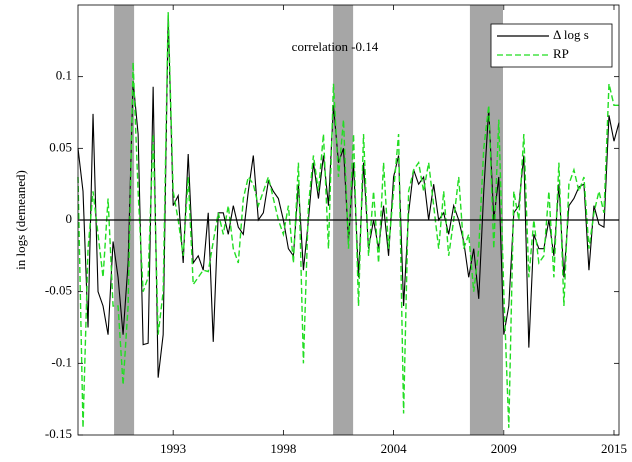 The width and height of the screenshot is (632, 462). What do you see at coordinates (173, 448) in the screenshot?
I see `x-tick-label: 1993` at bounding box center [173, 448].